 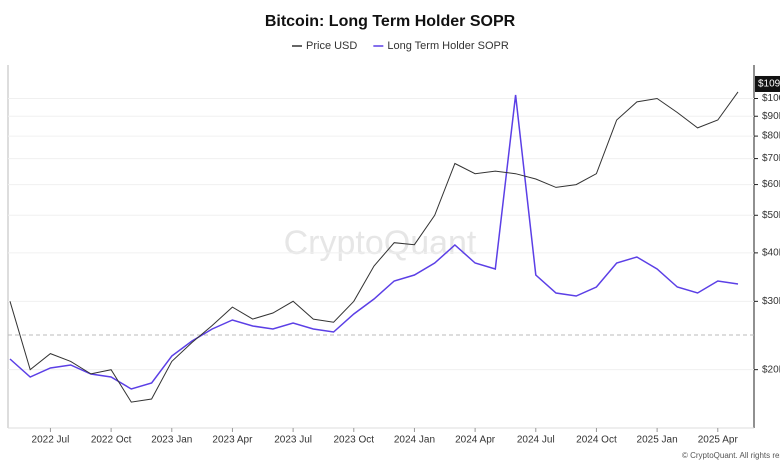 I want to click on x-tick-label: 2024 Apr, so click(x=475, y=440).